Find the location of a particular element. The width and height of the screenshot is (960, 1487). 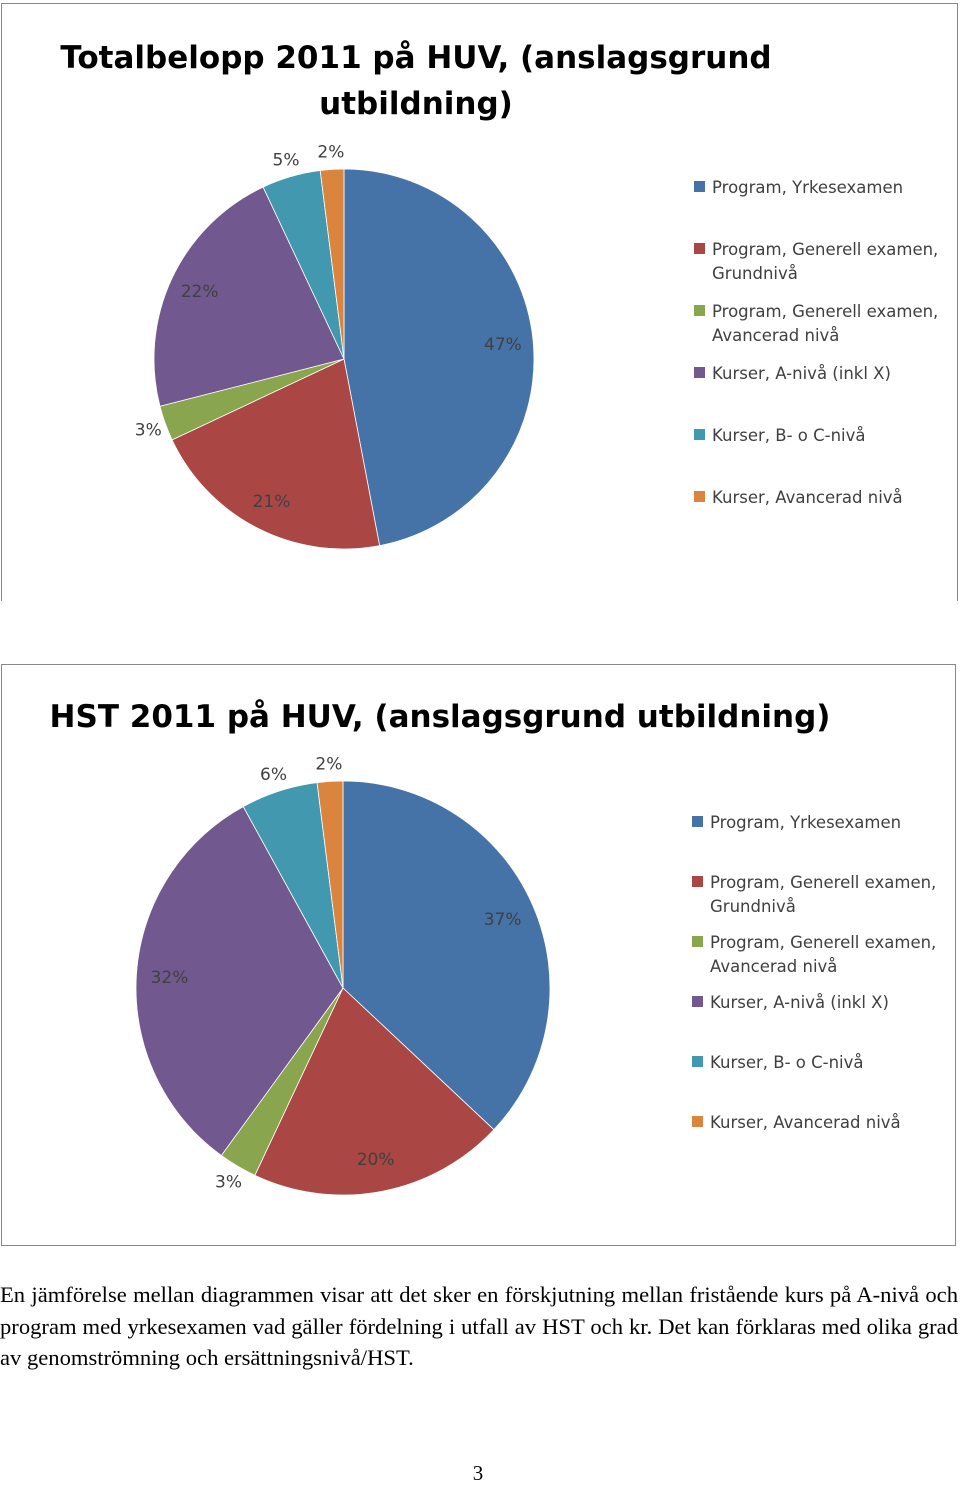

data-label-program-yrkesexamen: 37% is located at coordinates (503, 920).